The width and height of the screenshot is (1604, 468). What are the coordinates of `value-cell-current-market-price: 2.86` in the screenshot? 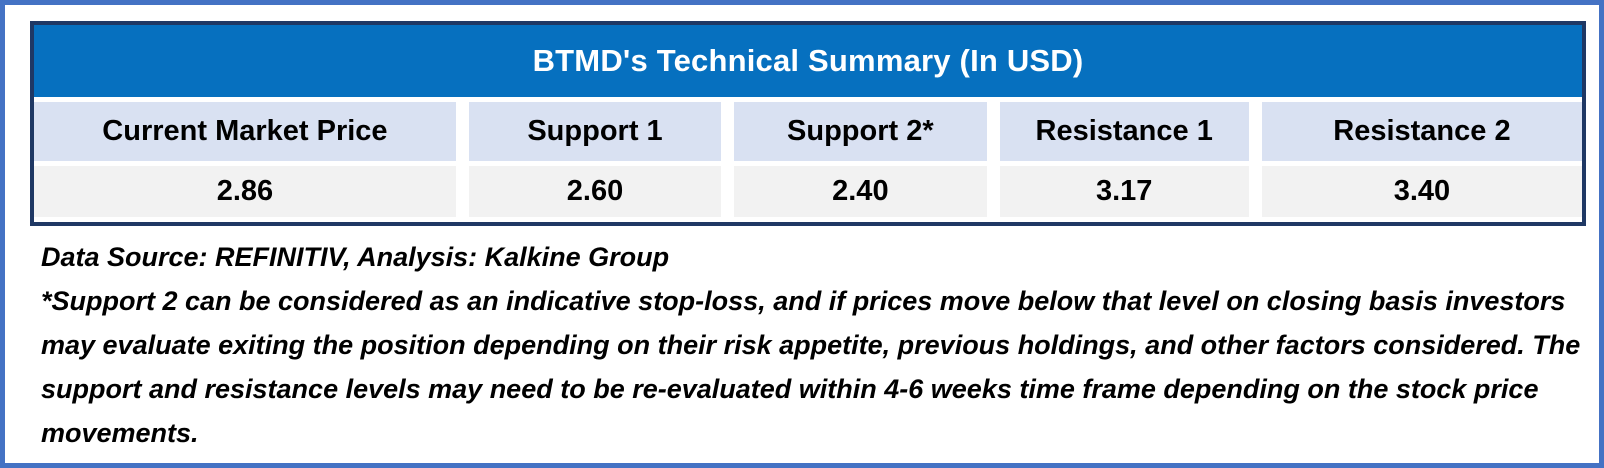 It's located at (245, 191).